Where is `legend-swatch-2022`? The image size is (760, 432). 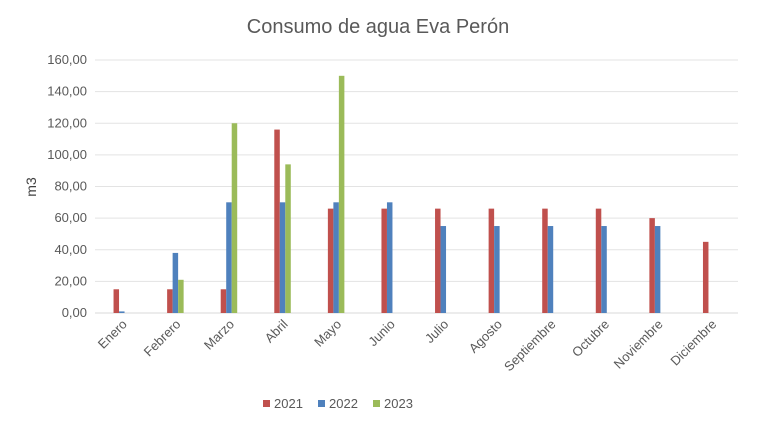
legend-swatch-2022 is located at coordinates (321, 403).